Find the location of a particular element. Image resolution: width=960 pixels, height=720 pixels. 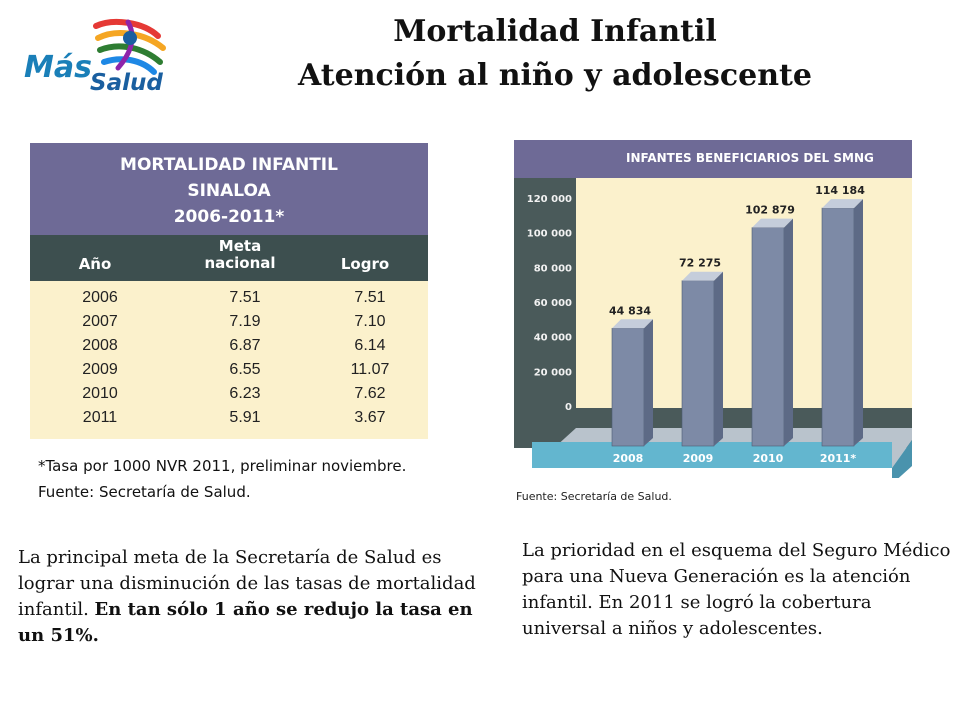

table-row: 2008 6.87 6.14 is located at coordinates (229, 348).